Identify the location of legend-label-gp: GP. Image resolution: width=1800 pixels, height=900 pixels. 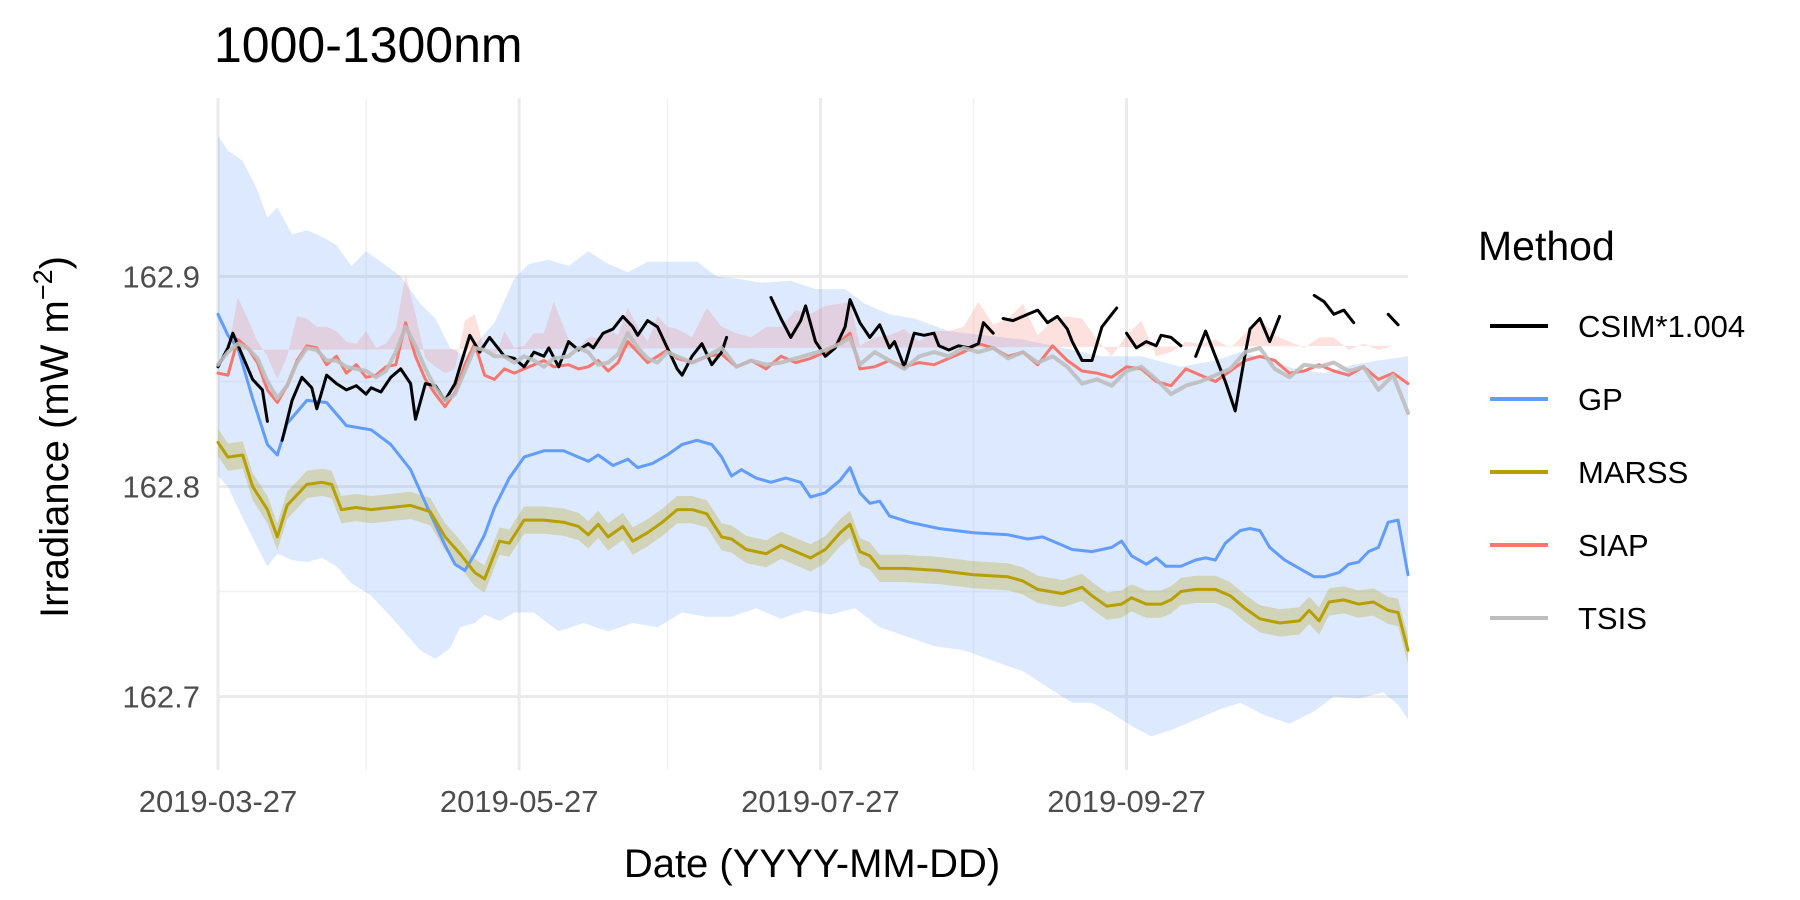
(1600, 399).